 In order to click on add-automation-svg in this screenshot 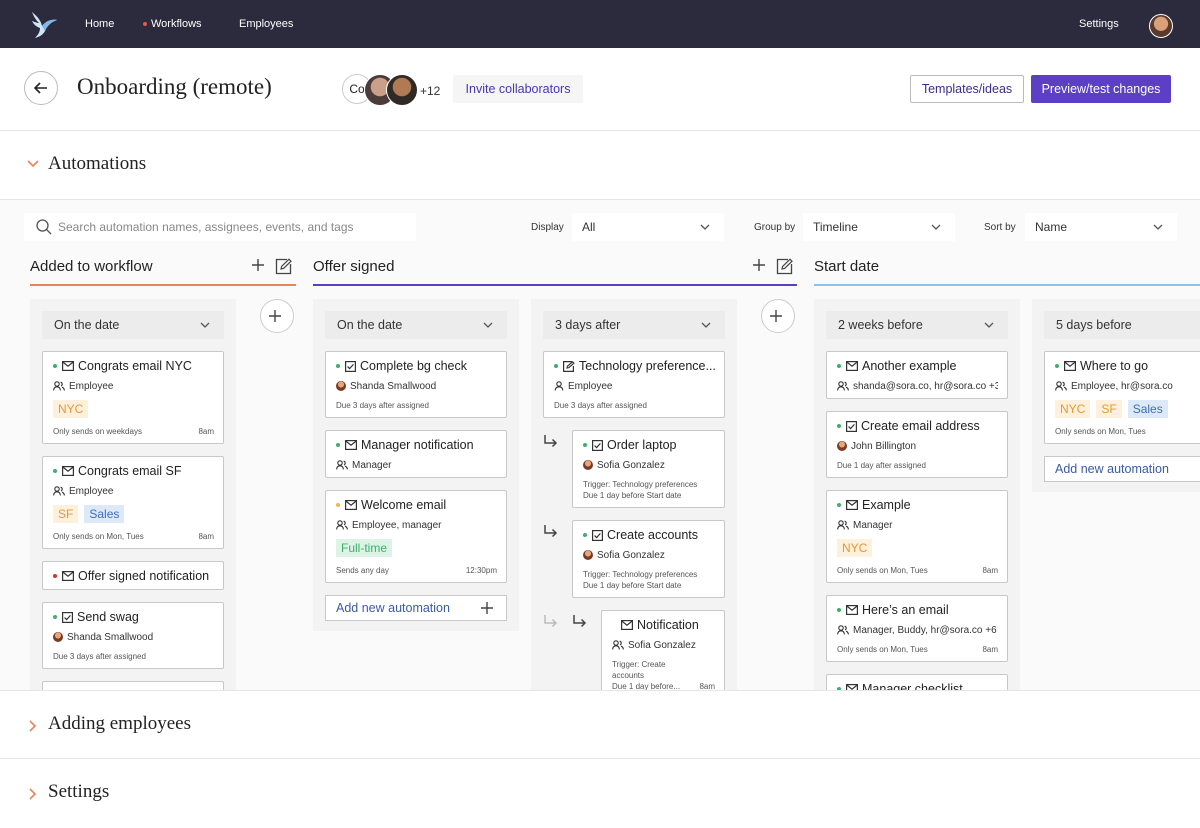, I will do `click(258, 264)`.